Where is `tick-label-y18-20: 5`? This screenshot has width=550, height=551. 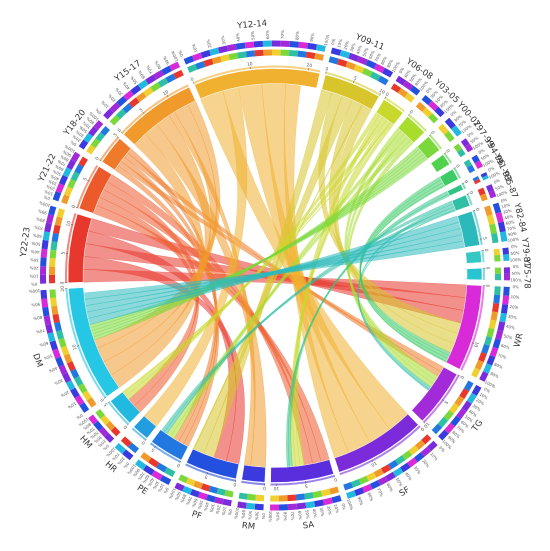 tick-label-y18-20: 5 is located at coordinates (115, 135).